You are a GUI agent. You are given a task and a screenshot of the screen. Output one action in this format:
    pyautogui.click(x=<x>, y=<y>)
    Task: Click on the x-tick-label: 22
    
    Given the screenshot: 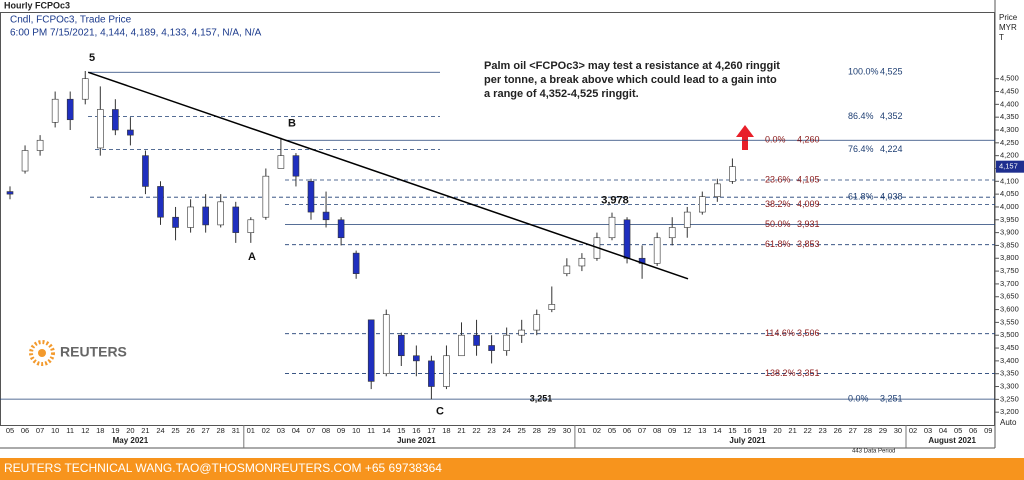 What is the action you would take?
    pyautogui.click(x=476, y=430)
    